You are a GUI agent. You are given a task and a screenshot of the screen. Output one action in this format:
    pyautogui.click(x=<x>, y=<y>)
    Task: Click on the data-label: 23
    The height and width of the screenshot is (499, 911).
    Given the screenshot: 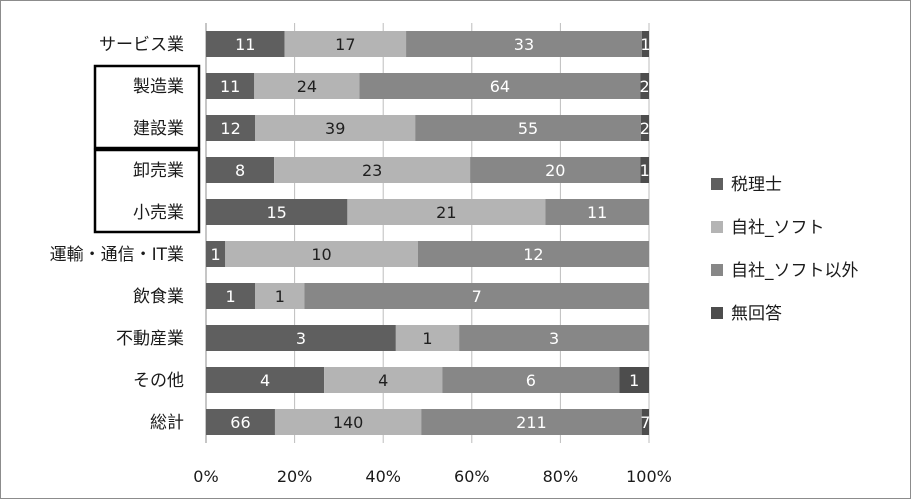 What is the action you would take?
    pyautogui.click(x=372, y=170)
    